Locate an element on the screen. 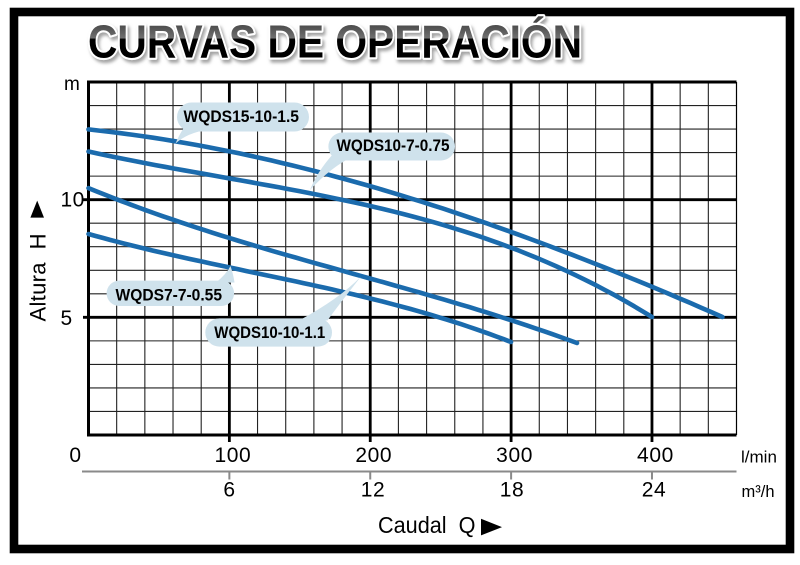 The height and width of the screenshot is (565, 800). svg-text: m is located at coordinates (72, 84).